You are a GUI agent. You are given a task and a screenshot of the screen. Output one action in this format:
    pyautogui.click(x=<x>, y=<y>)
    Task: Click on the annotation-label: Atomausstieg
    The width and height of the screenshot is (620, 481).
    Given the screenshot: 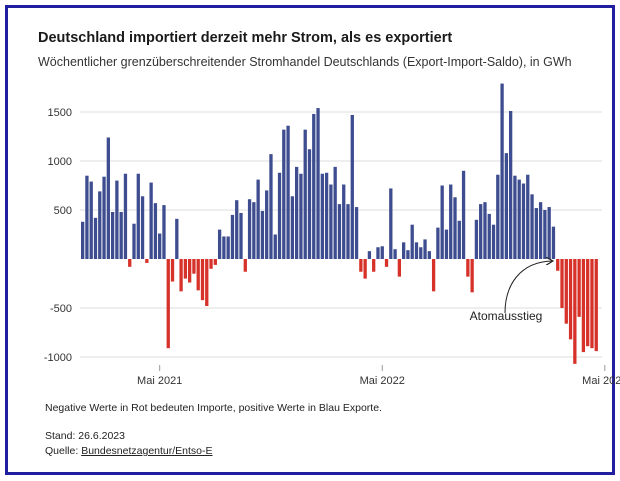 What is the action you would take?
    pyautogui.click(x=506, y=316)
    